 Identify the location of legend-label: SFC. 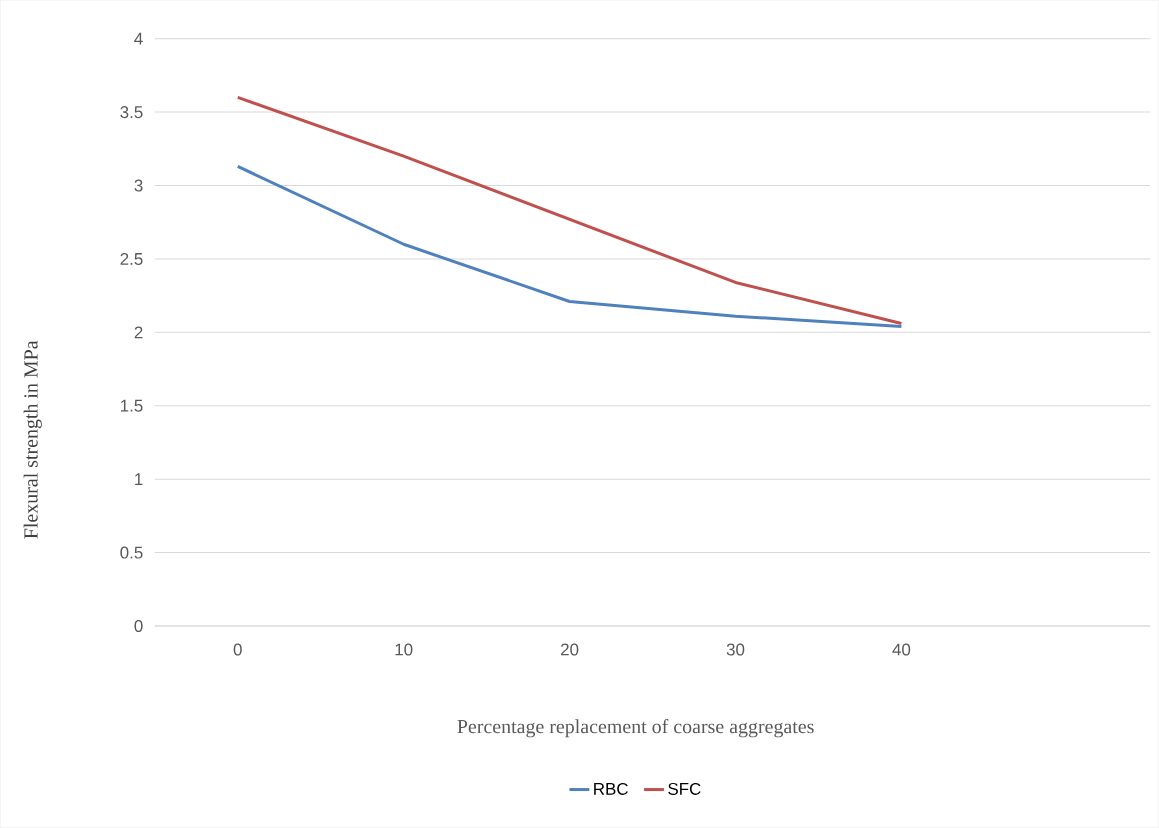
(684, 788).